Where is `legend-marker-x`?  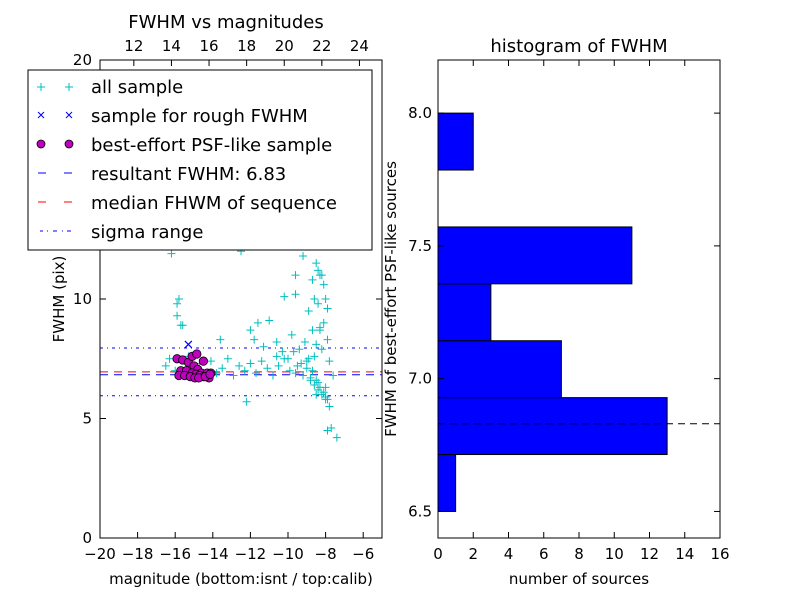 legend-marker-x is located at coordinates (55, 115).